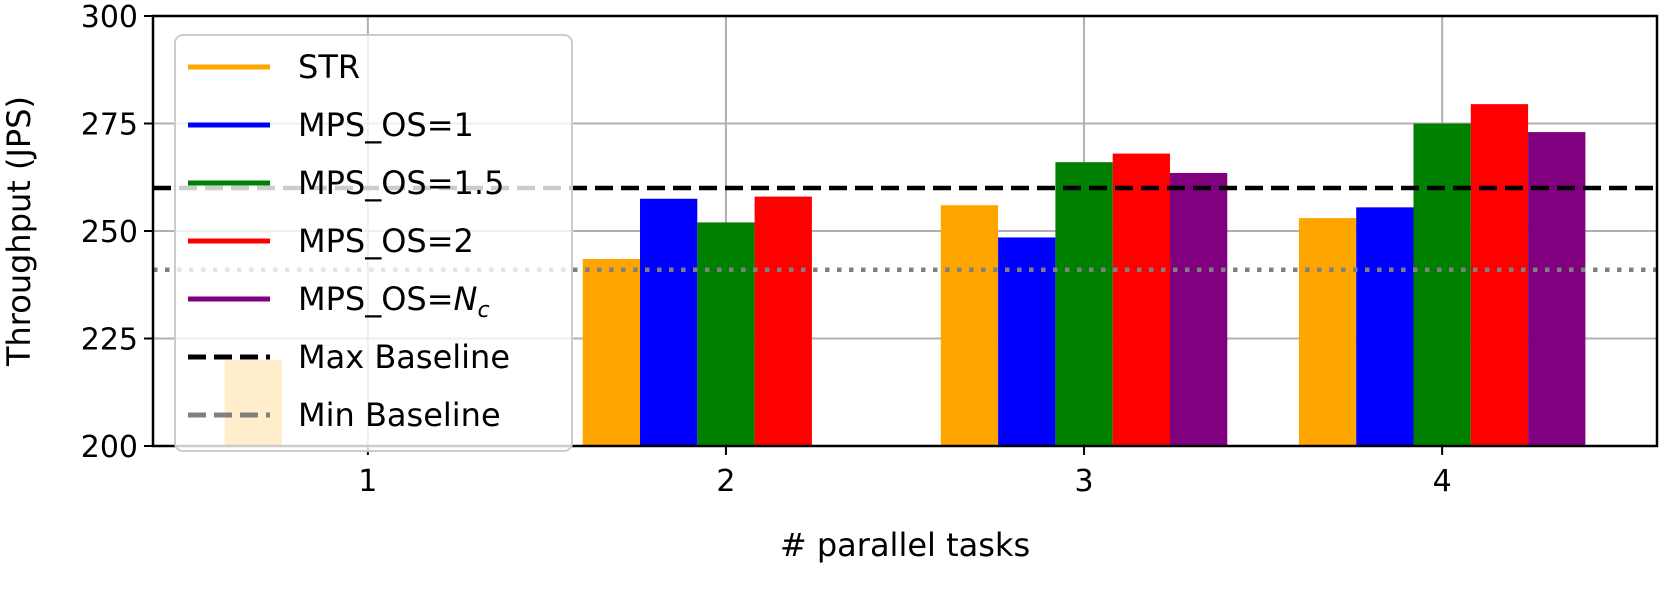 Image resolution: width=1660 pixels, height=598 pixels. Describe the element at coordinates (109, 340) in the screenshot. I see `y-tick-label: 225` at that location.